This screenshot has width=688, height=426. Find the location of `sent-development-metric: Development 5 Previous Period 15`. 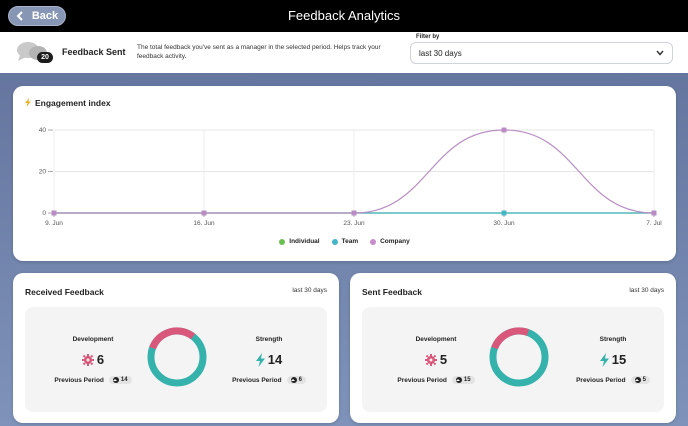

sent-development-metric: Development 5 Previous Period 15 is located at coordinates (436, 360).